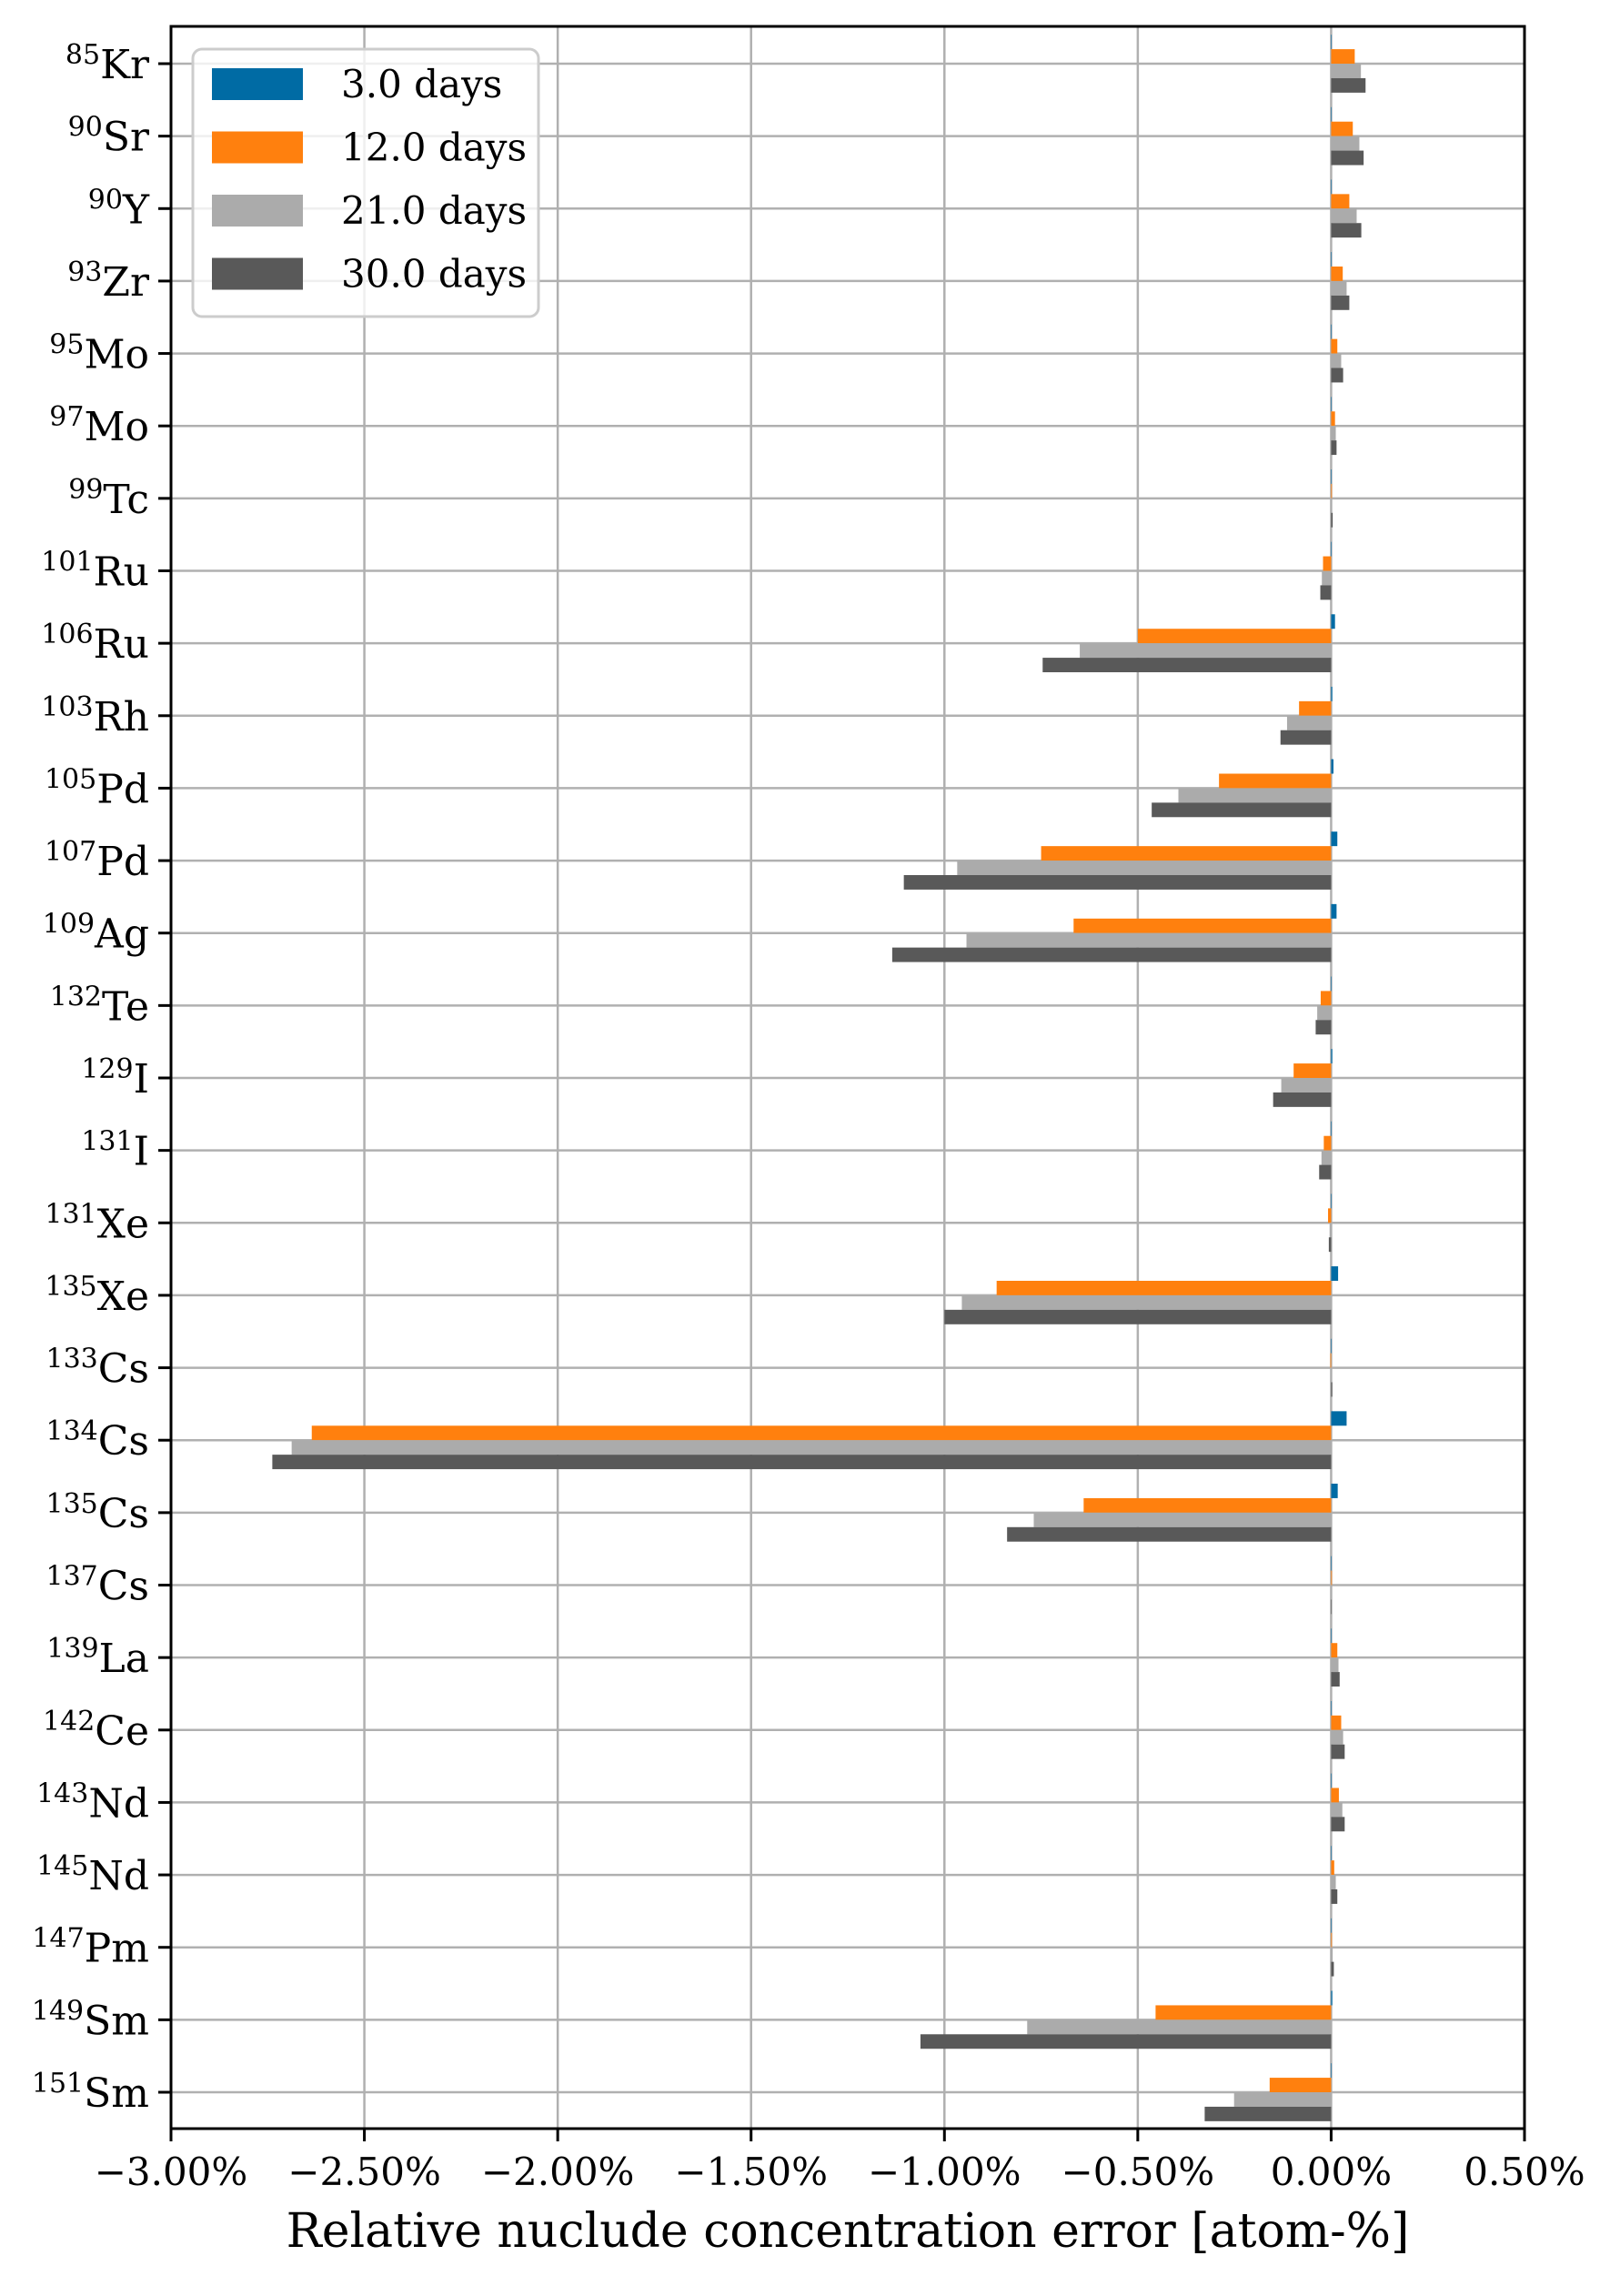 Image resolution: width=1610 pixels, height=2296 pixels. What do you see at coordinates (76, 996) in the screenshot?
I see `mass-number: 132` at bounding box center [76, 996].